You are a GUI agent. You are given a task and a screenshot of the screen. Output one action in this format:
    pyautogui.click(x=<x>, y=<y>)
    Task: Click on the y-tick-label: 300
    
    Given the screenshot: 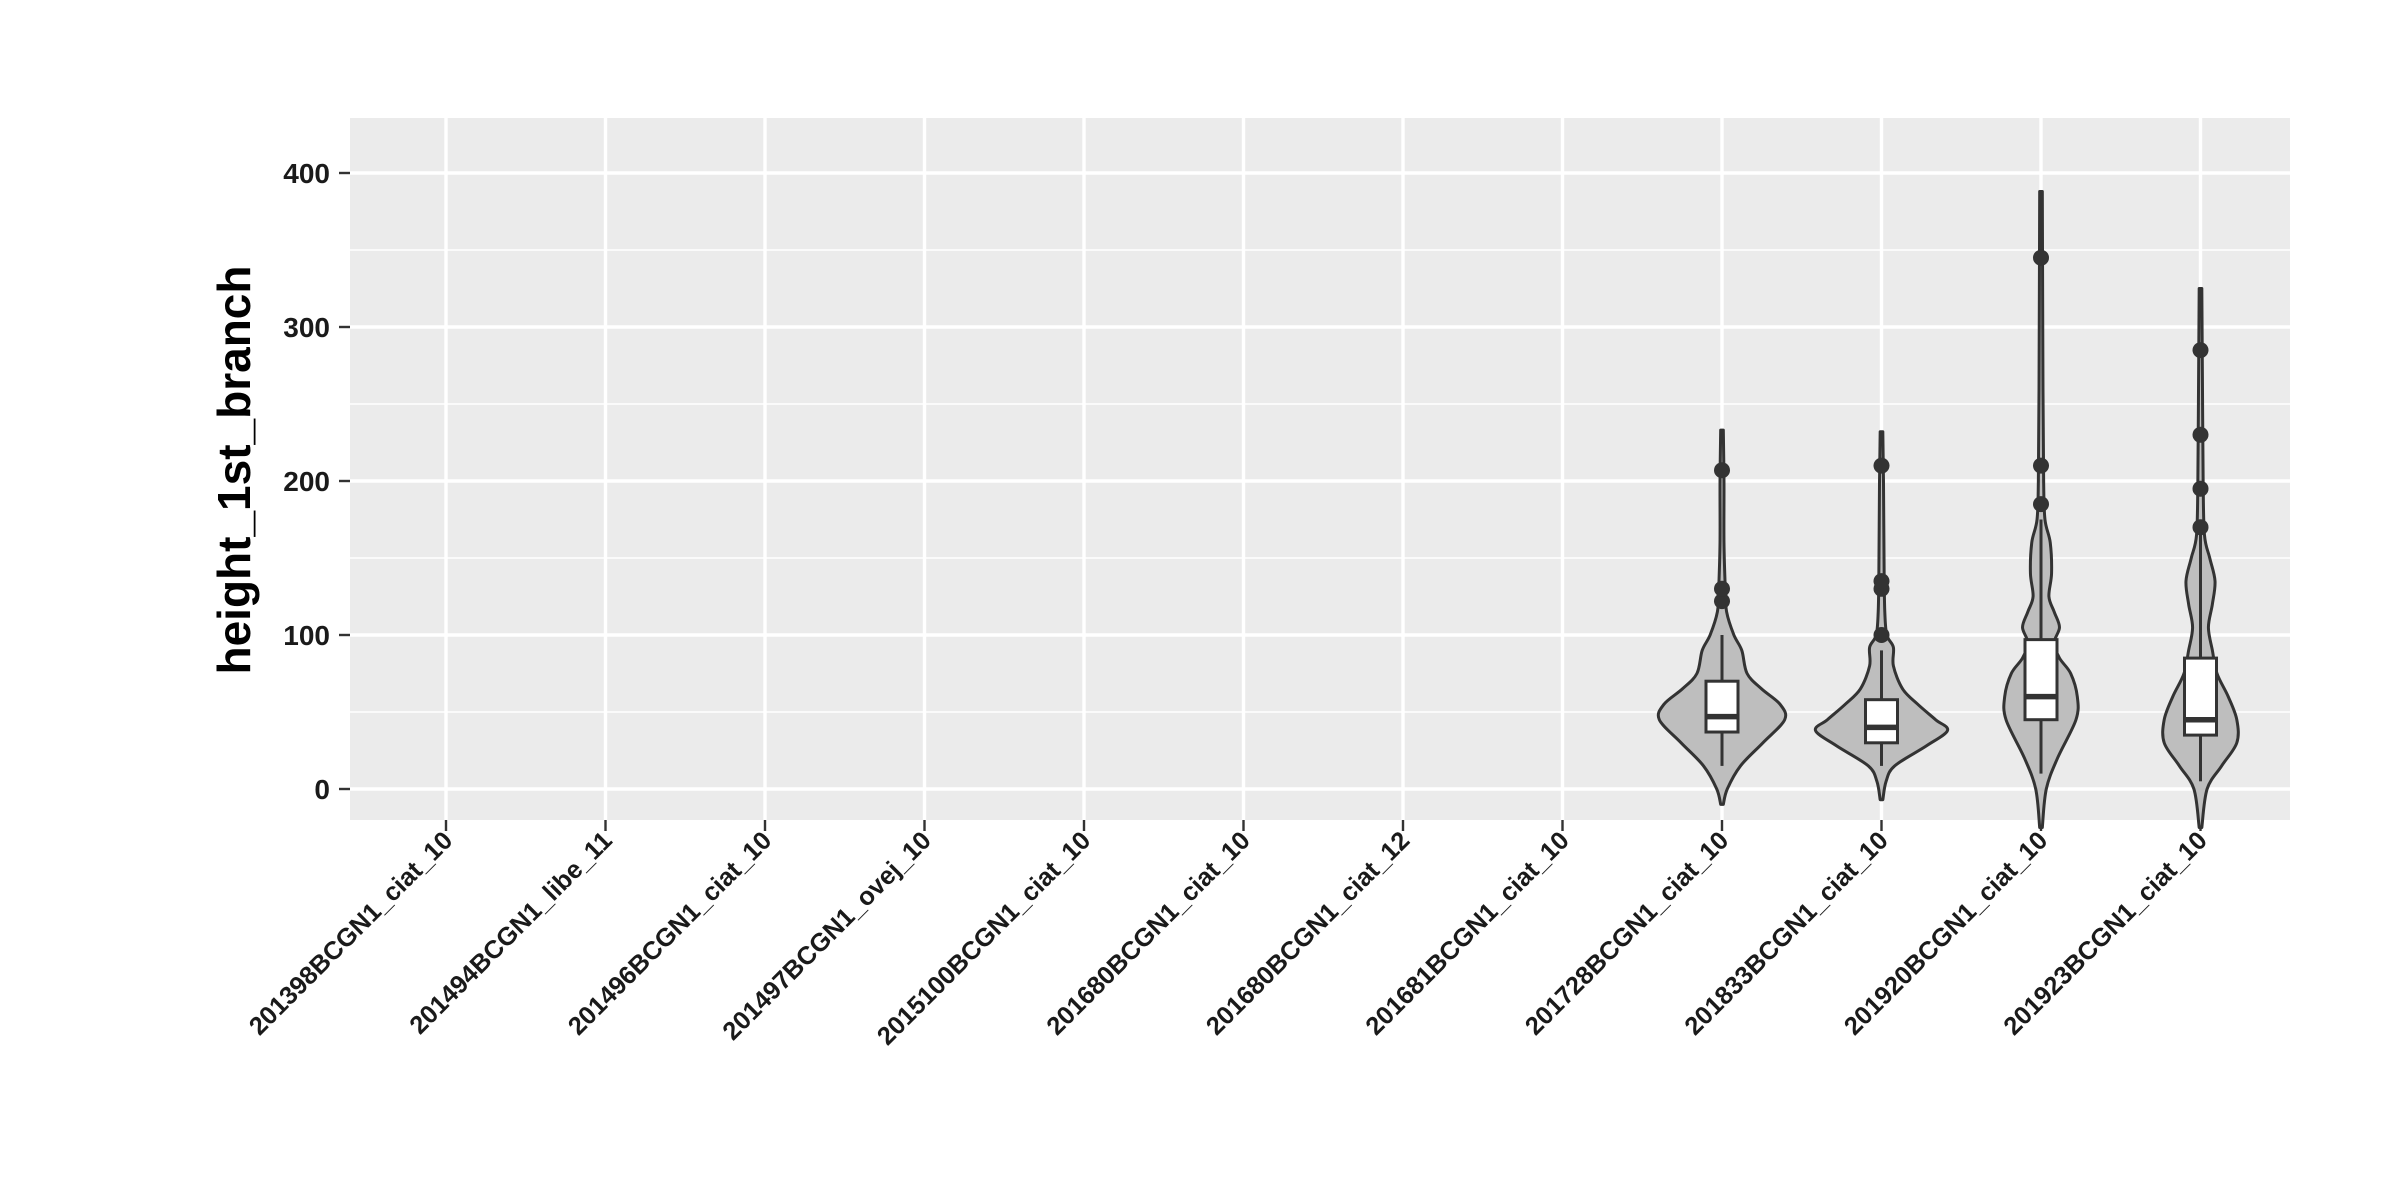 What is the action you would take?
    pyautogui.click(x=306, y=327)
    